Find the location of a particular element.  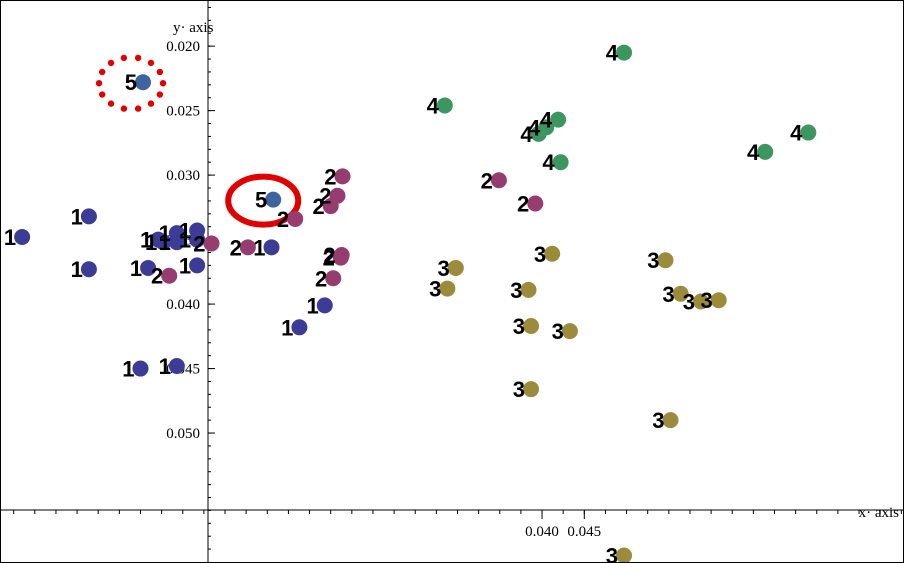

y-tick-label: 0.040 is located at coordinates (183, 305).